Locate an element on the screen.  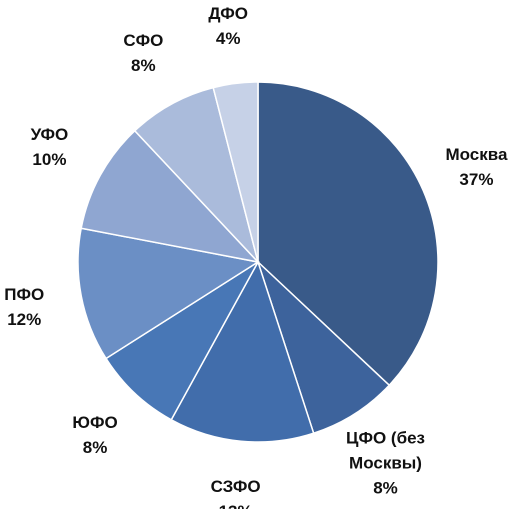
value-label: 13% is located at coordinates (236, 504).